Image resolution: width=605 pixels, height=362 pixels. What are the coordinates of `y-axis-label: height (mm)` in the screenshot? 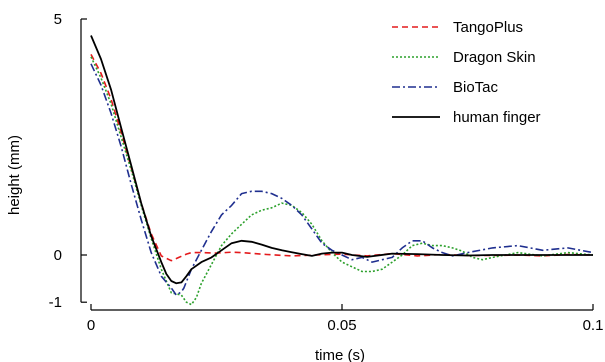 It's located at (14, 175).